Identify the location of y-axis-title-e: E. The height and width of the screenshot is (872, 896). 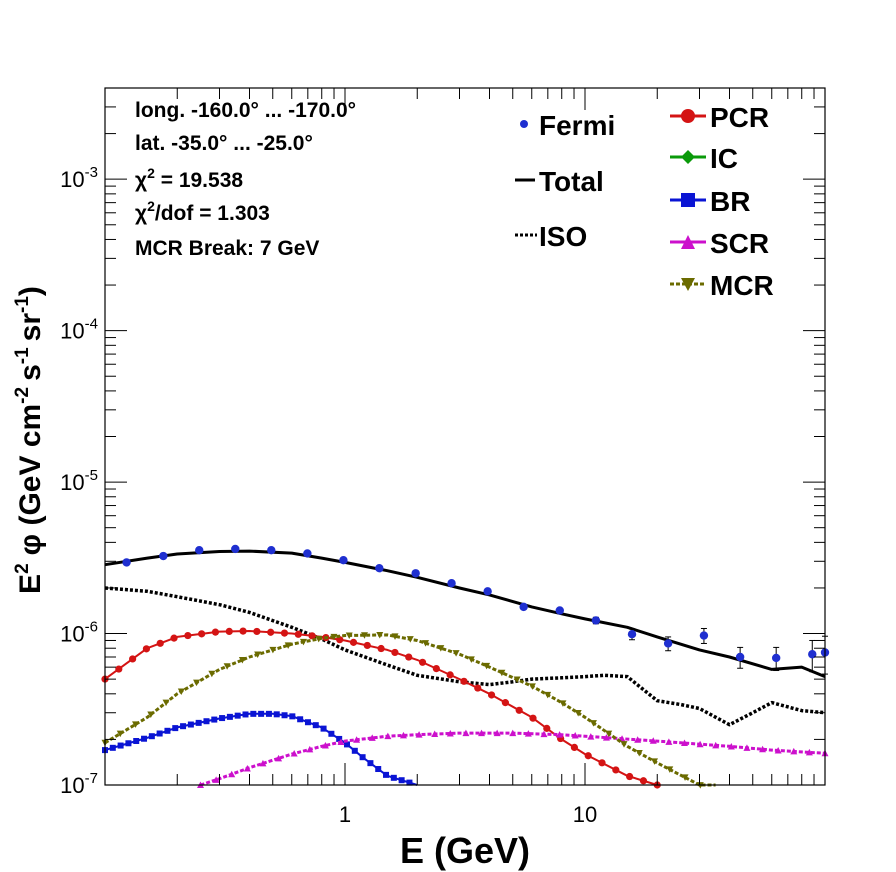
(30, 584).